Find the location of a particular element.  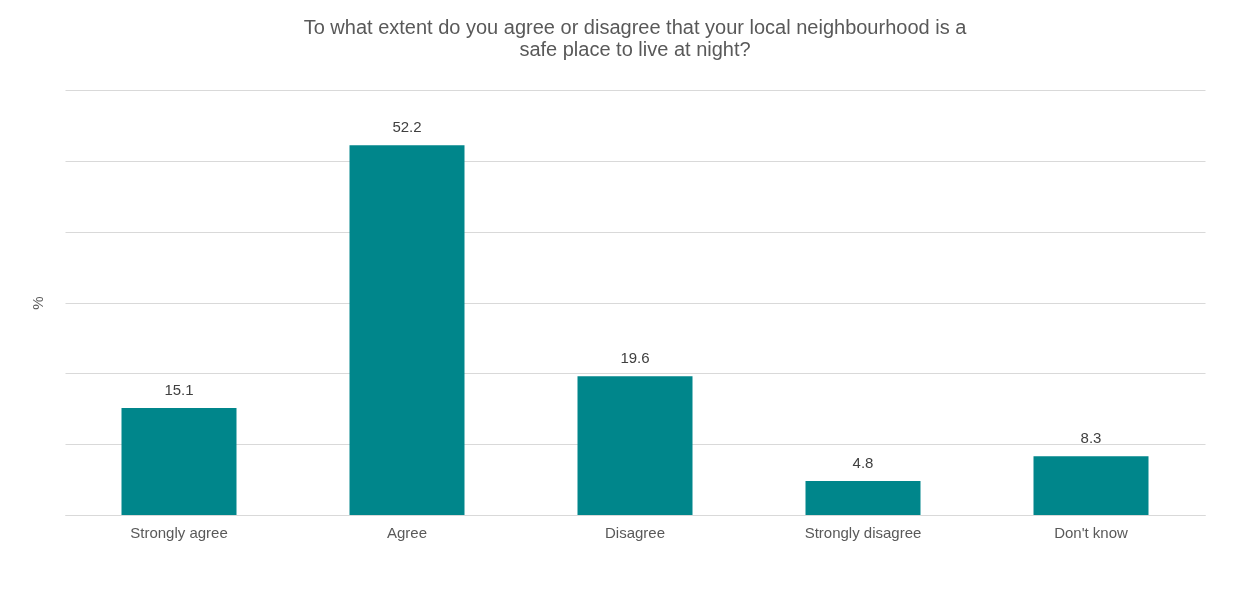

data-label: 15.1 is located at coordinates (179, 390).